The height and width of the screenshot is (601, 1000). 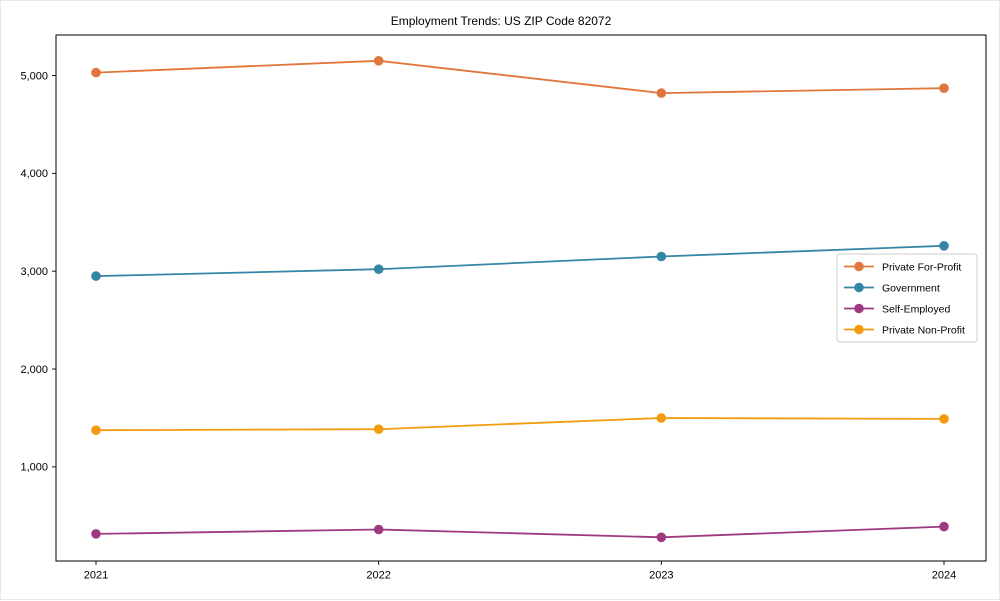 I want to click on y-tick-label: 5,000, so click(x=34, y=76).